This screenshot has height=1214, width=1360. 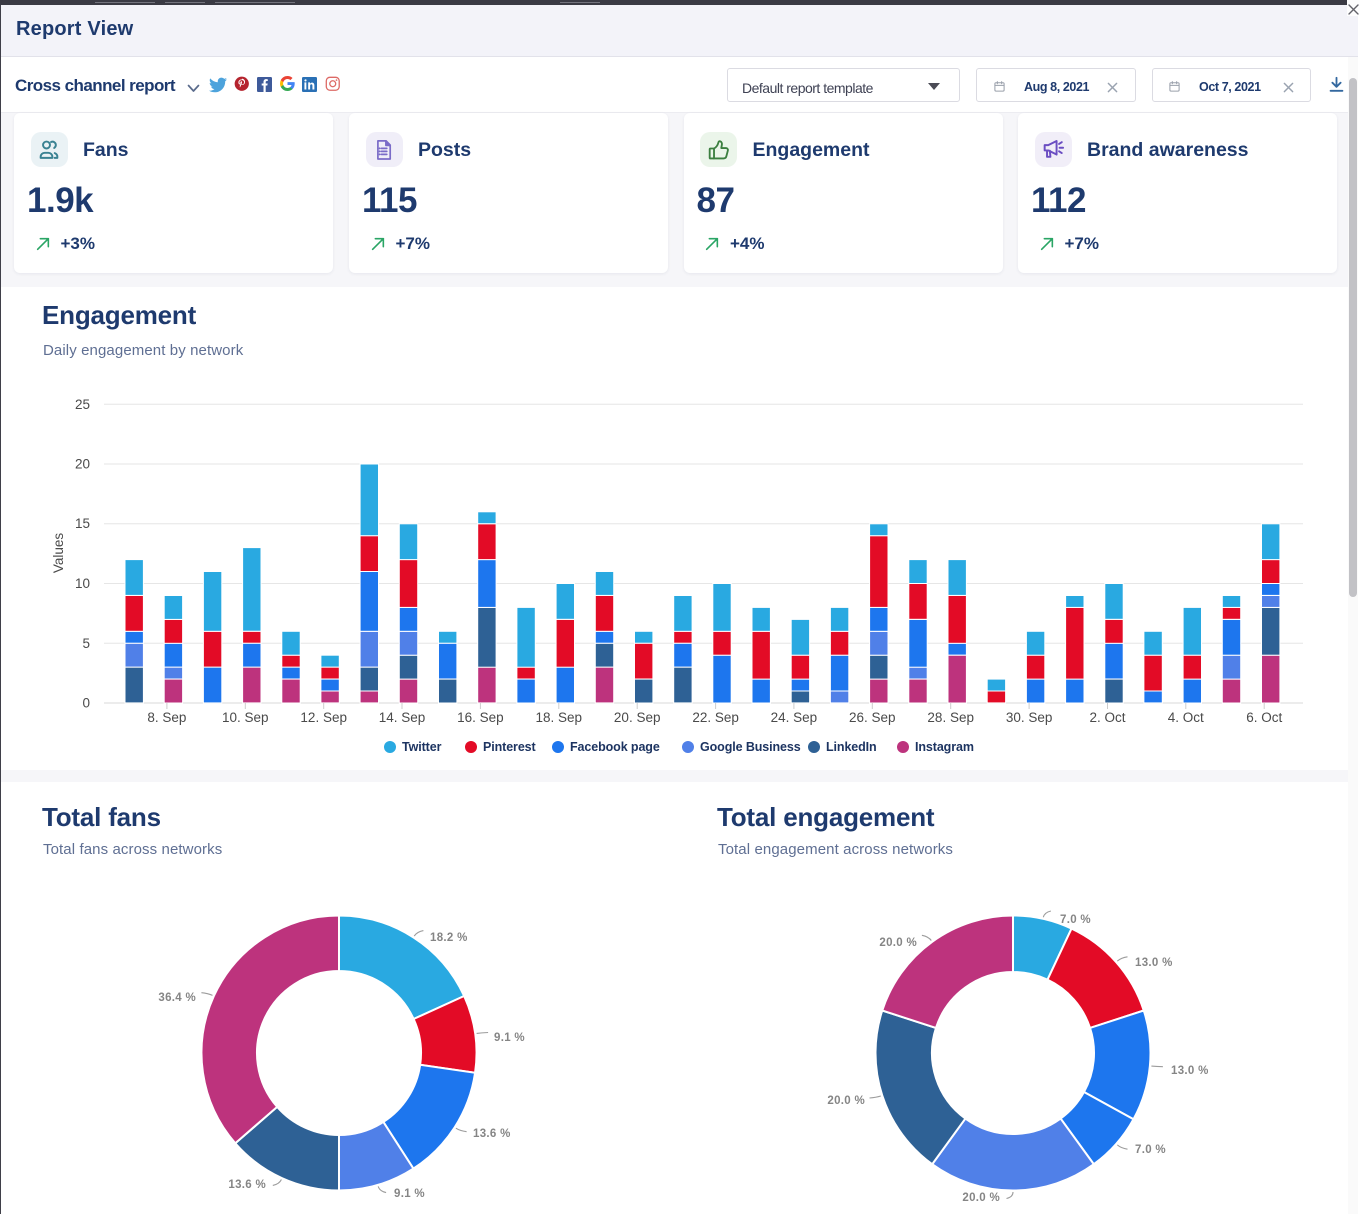 What do you see at coordinates (86, 643) in the screenshot?
I see `svg-text: 5` at bounding box center [86, 643].